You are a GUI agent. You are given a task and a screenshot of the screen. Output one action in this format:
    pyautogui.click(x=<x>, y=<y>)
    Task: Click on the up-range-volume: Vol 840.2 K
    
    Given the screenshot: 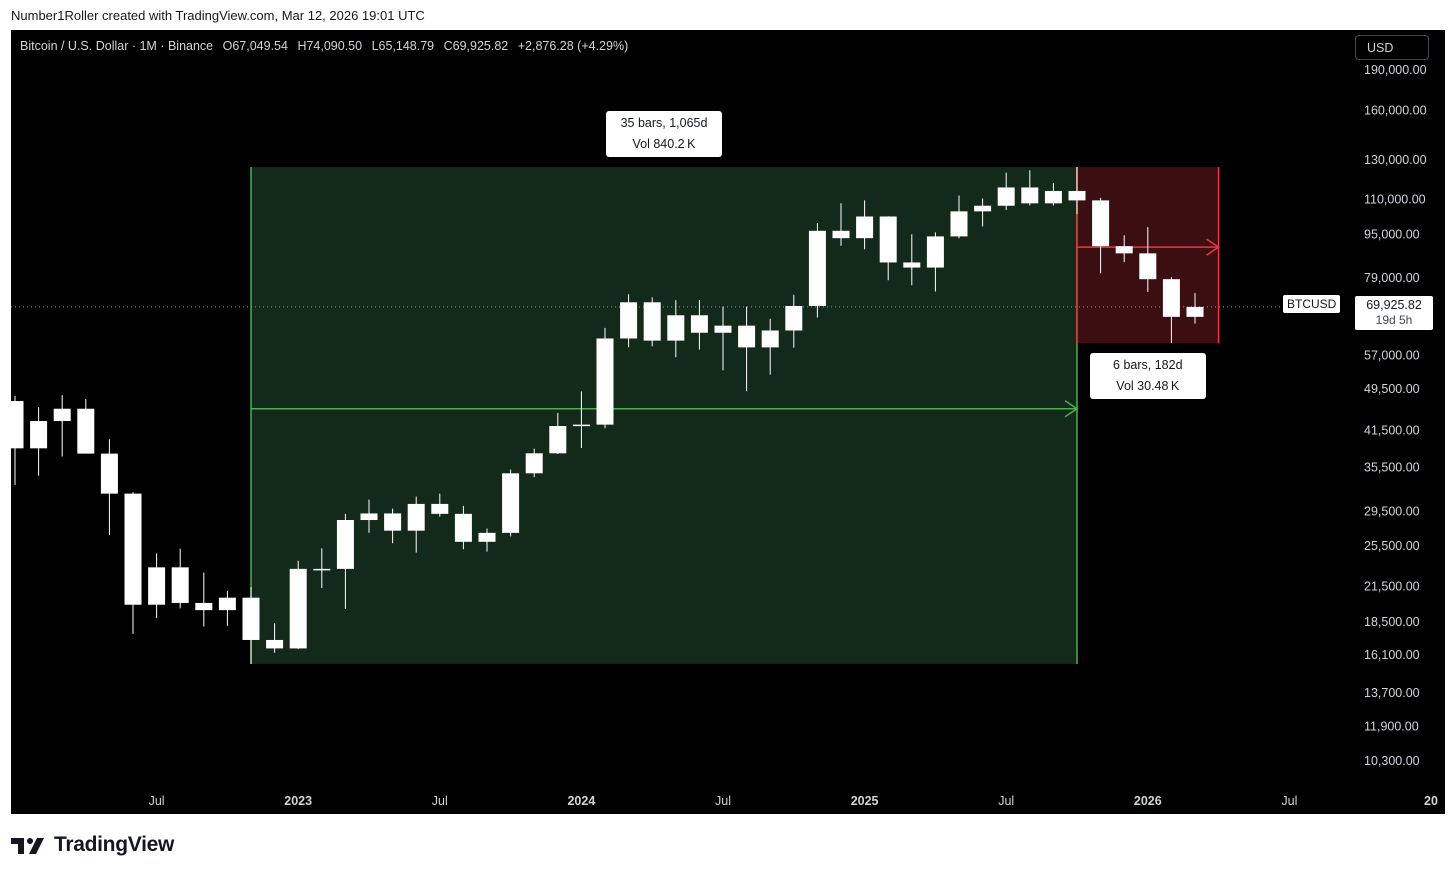 What is the action you would take?
    pyautogui.click(x=664, y=143)
    